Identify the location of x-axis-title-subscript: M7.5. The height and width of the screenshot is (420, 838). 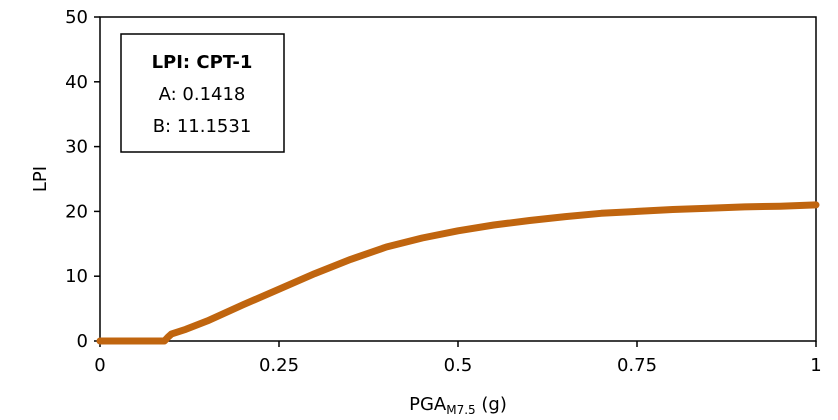
(460, 410).